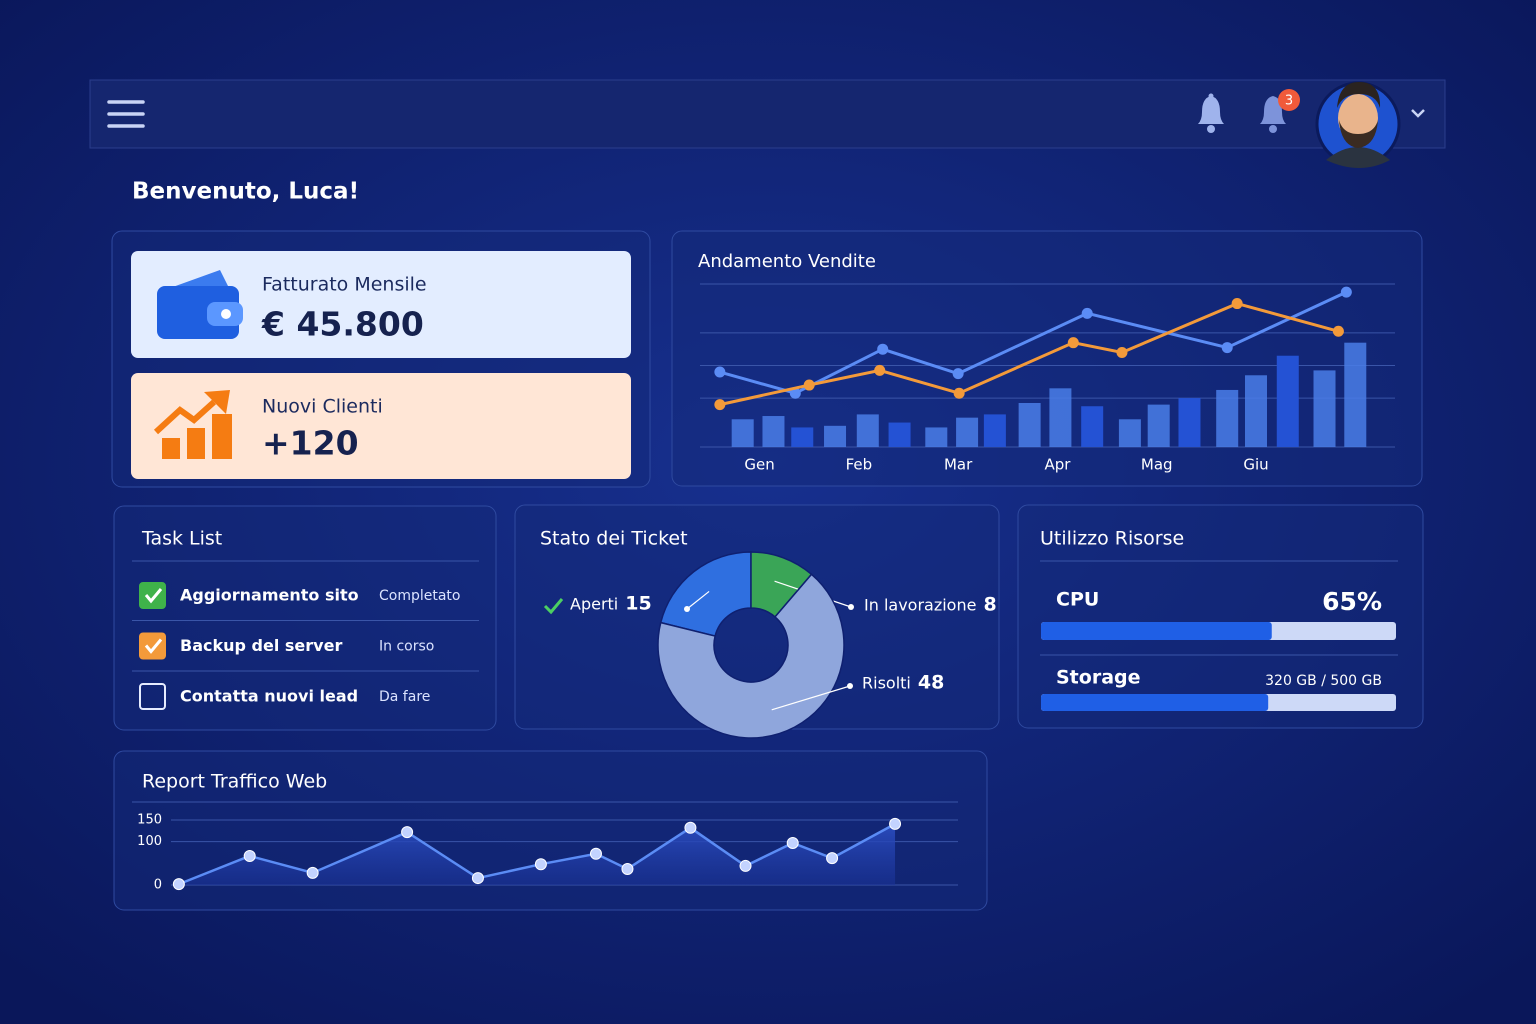 The image size is (1536, 1024). Describe the element at coordinates (126, 114) in the screenshot. I see `menu-button` at that location.